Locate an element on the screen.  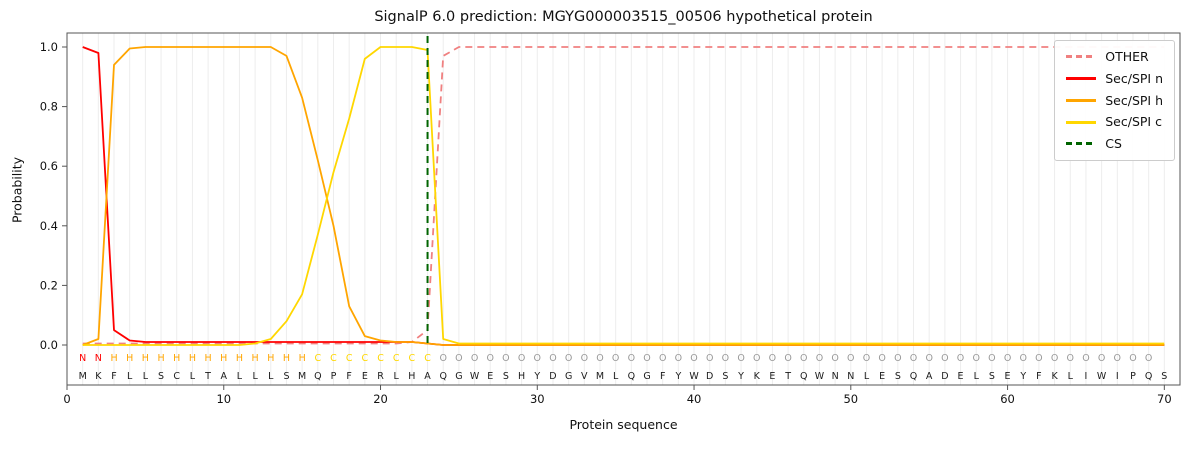
x-tick-label: 0 is located at coordinates (66, 399).